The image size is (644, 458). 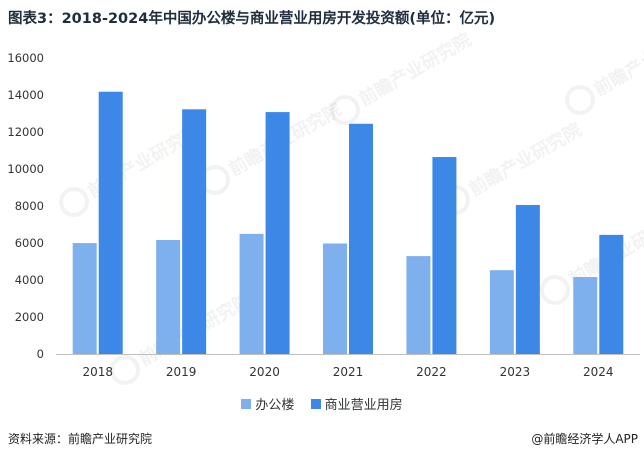 What do you see at coordinates (275, 405) in the screenshot?
I see `legend-label-office: 办公楼` at bounding box center [275, 405].